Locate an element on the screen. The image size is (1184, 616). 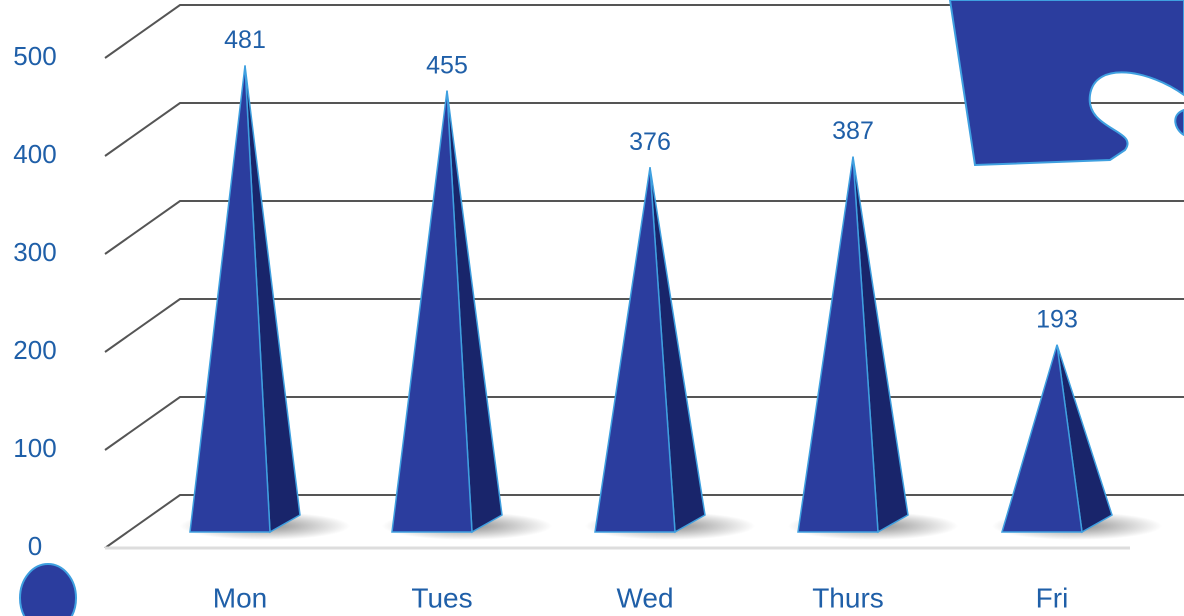
value-label: 193 is located at coordinates (1057, 319).